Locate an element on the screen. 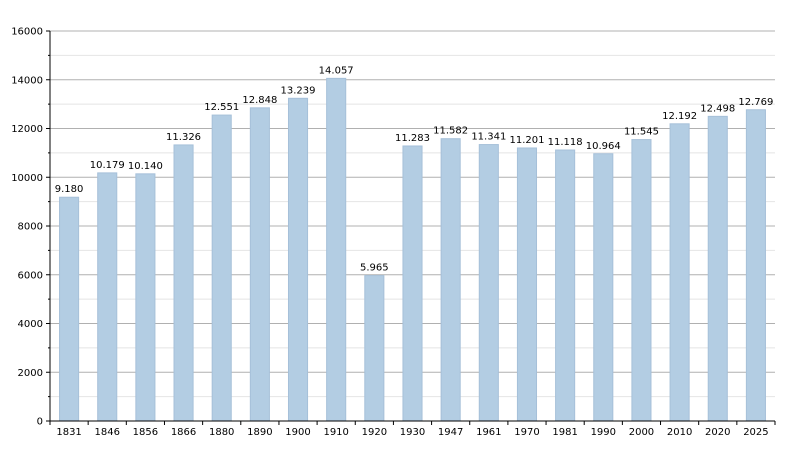 The width and height of the screenshot is (800, 450). x-tick-label: 2020 is located at coordinates (717, 432).